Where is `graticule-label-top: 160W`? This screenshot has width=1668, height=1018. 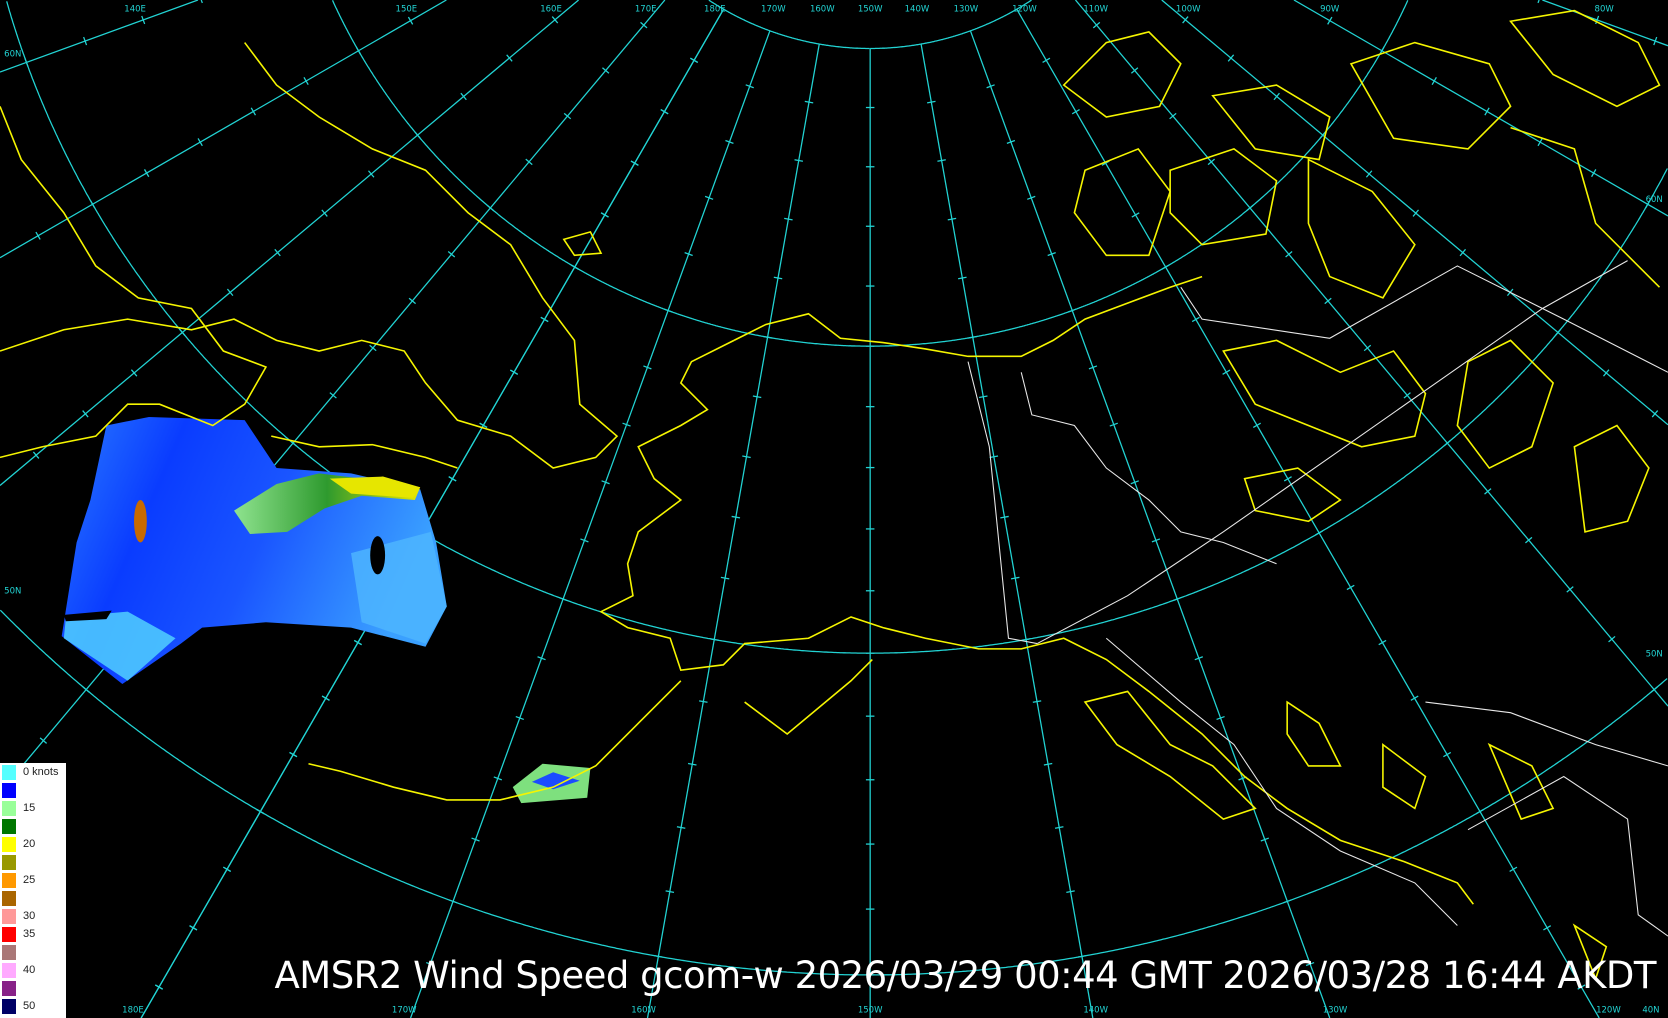 graticule-label-top: 160W is located at coordinates (822, 10).